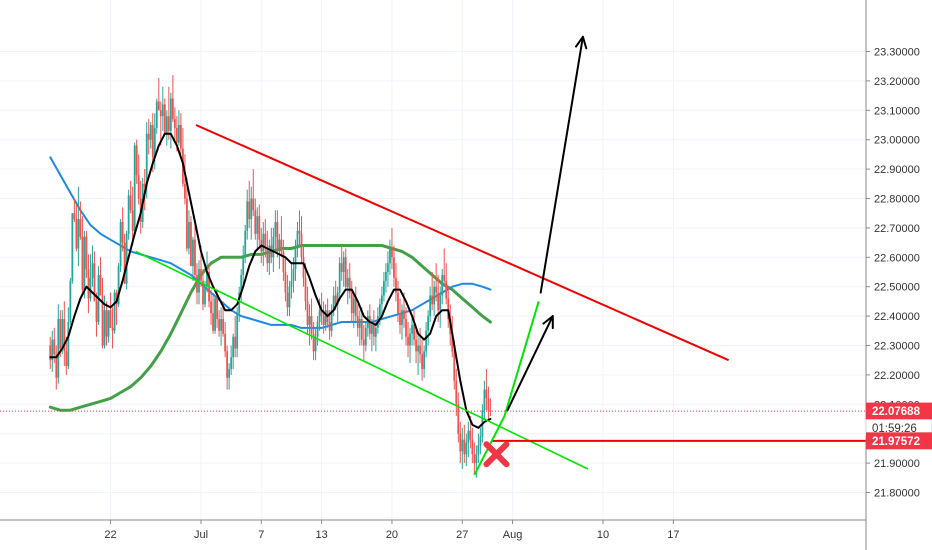  I want to click on price-tick-label: 21.80000, so click(897, 494).